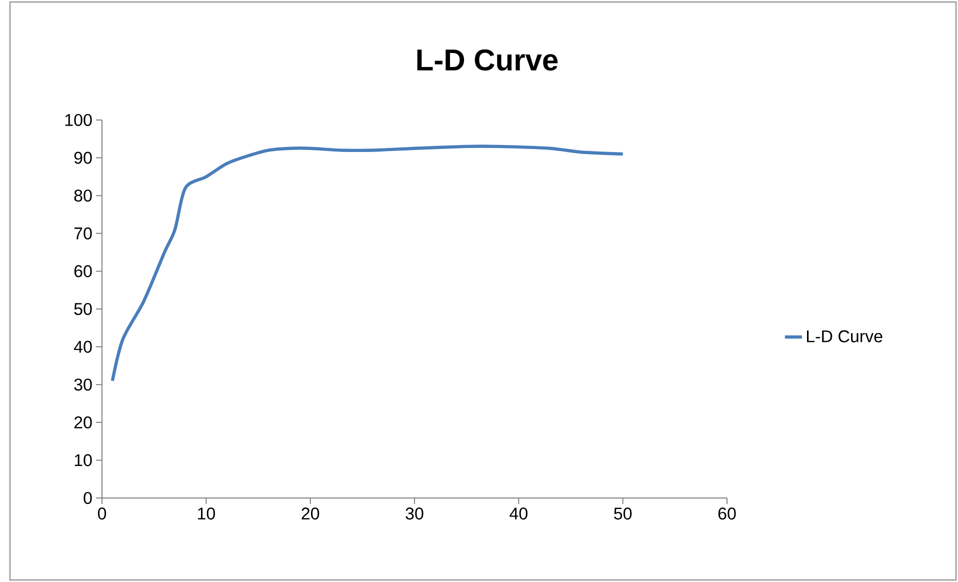 The height and width of the screenshot is (582, 958). Describe the element at coordinates (83, 271) in the screenshot. I see `y-tick-label: 60` at that location.